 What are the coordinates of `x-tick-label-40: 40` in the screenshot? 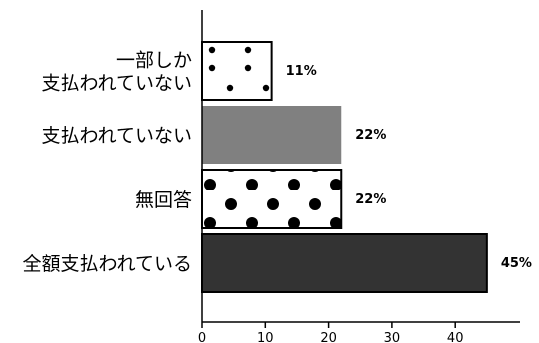 It's located at (455, 337).